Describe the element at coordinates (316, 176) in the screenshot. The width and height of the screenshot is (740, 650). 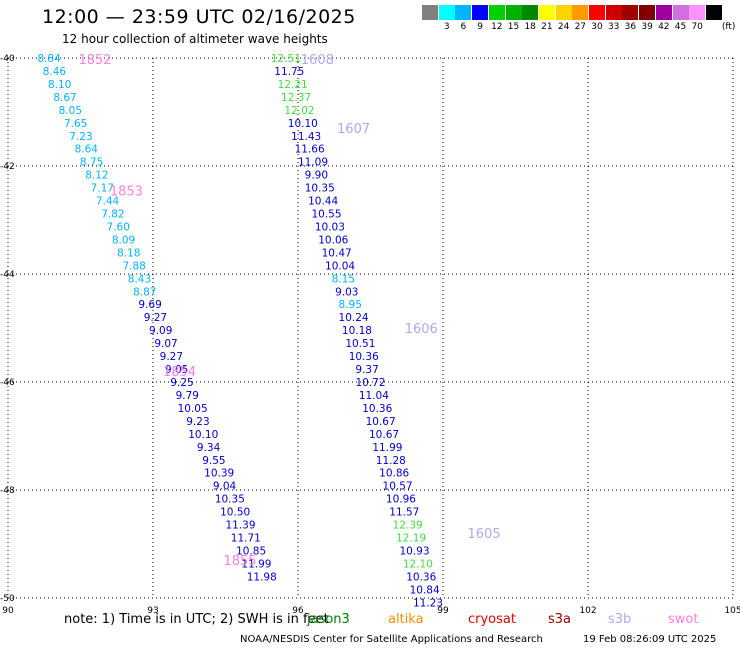
I see `wave-height-label: 9.90` at that location.